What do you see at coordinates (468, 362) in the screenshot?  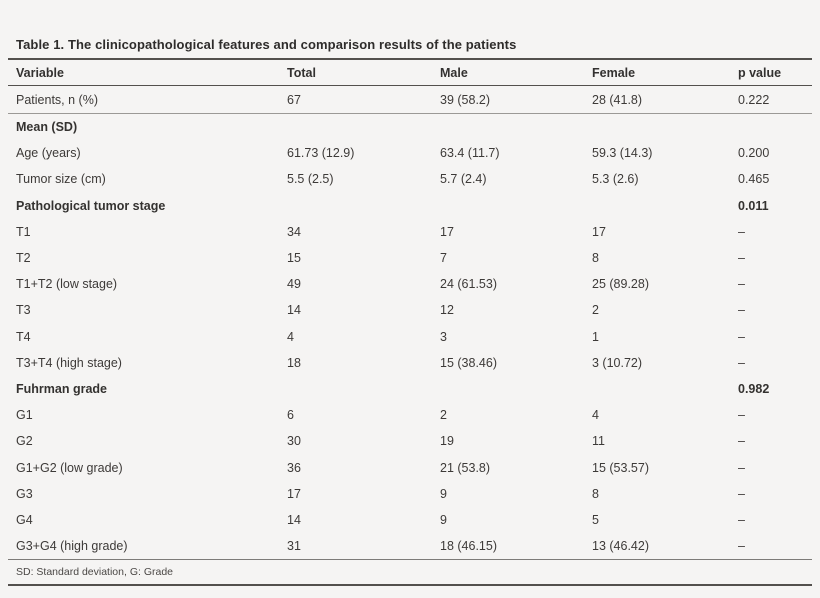 I see `cell-male: 15 (38.46)` at bounding box center [468, 362].